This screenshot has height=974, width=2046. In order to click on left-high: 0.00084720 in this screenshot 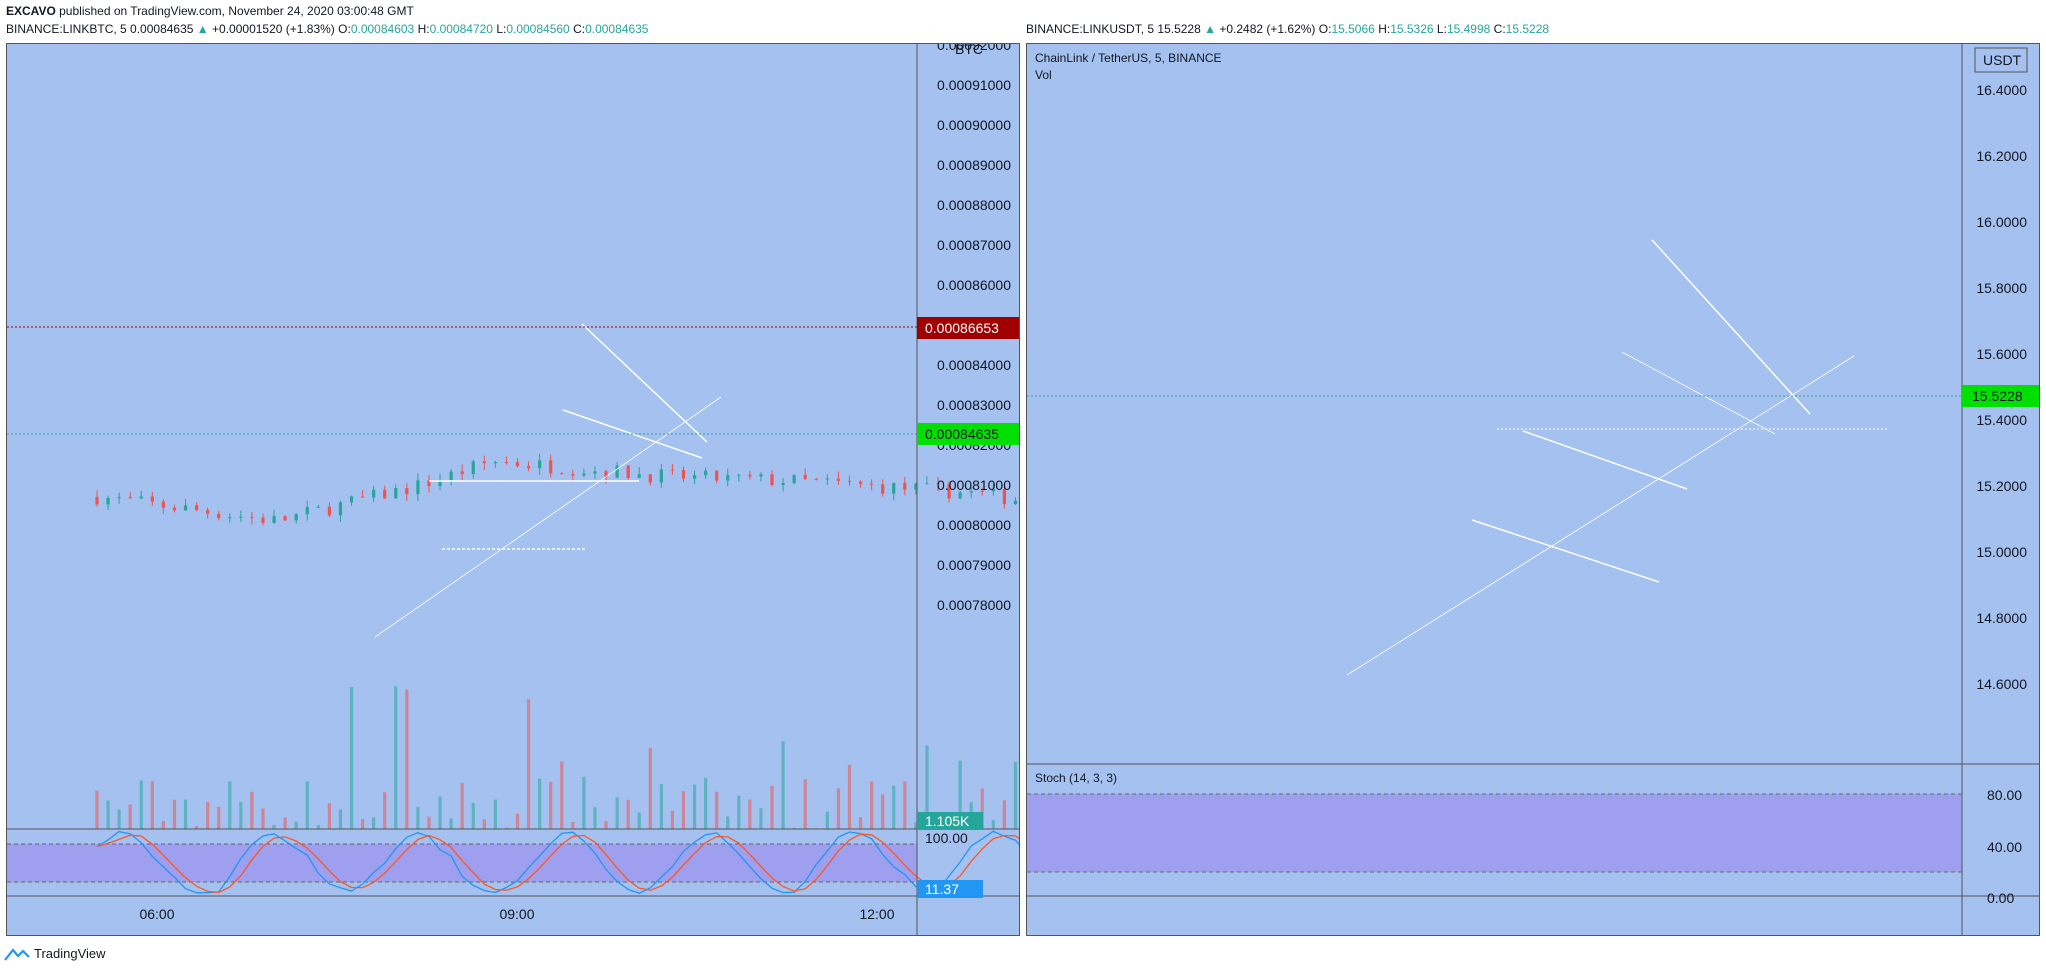, I will do `click(461, 29)`.